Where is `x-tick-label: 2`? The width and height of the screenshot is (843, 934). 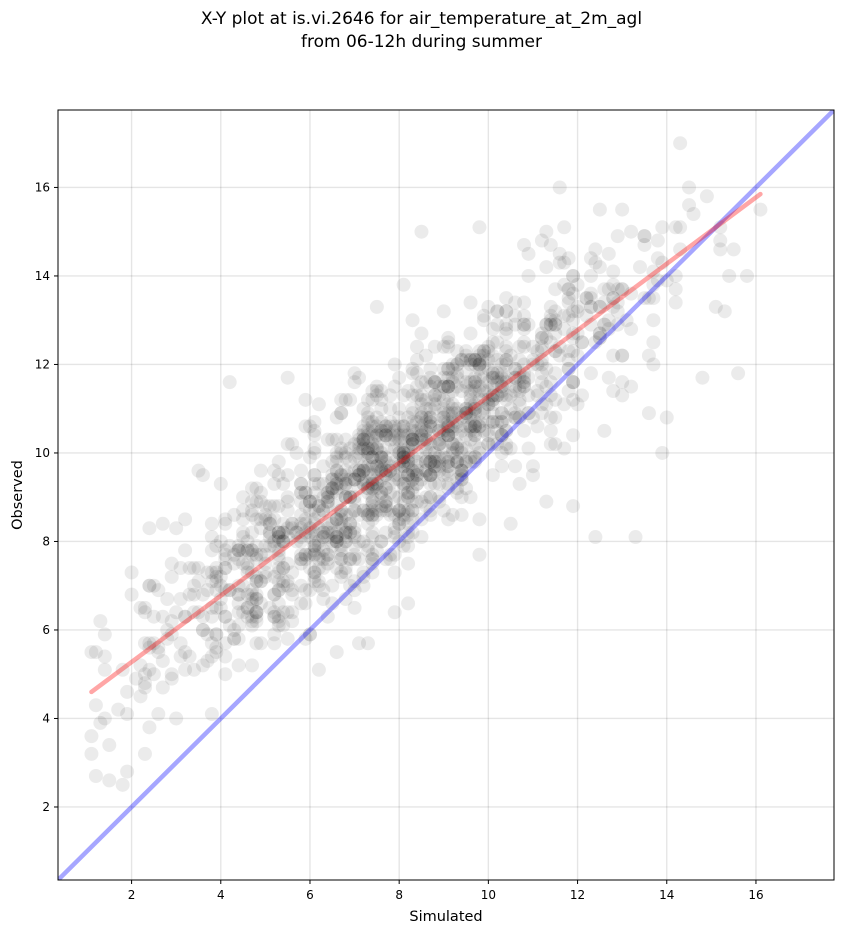
x-tick-label: 2 is located at coordinates (132, 895).